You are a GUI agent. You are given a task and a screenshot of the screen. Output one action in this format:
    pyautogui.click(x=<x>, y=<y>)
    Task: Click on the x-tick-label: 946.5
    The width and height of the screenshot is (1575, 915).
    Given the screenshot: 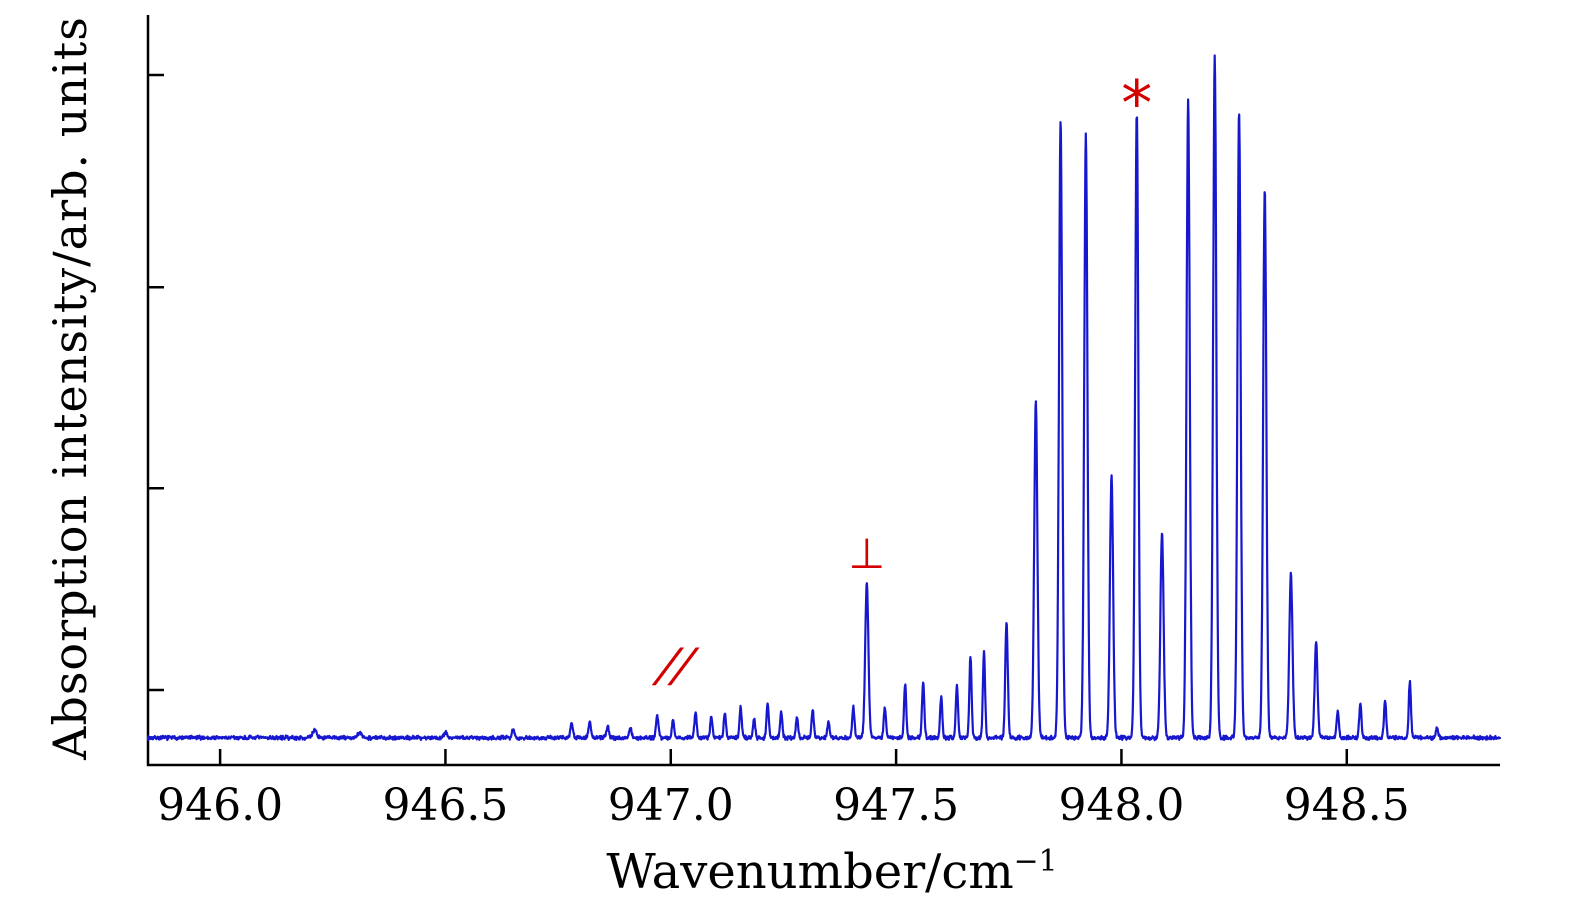 What is the action you would take?
    pyautogui.click(x=445, y=805)
    